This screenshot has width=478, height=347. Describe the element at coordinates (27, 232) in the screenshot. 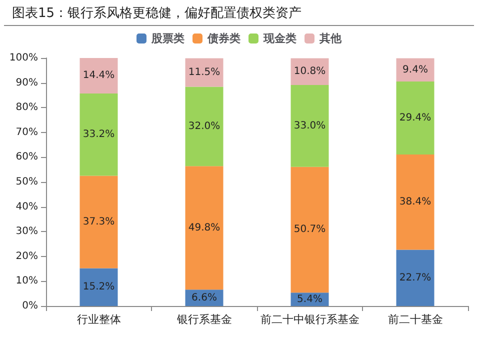

I see `y-tick-label: 30%` at that location.